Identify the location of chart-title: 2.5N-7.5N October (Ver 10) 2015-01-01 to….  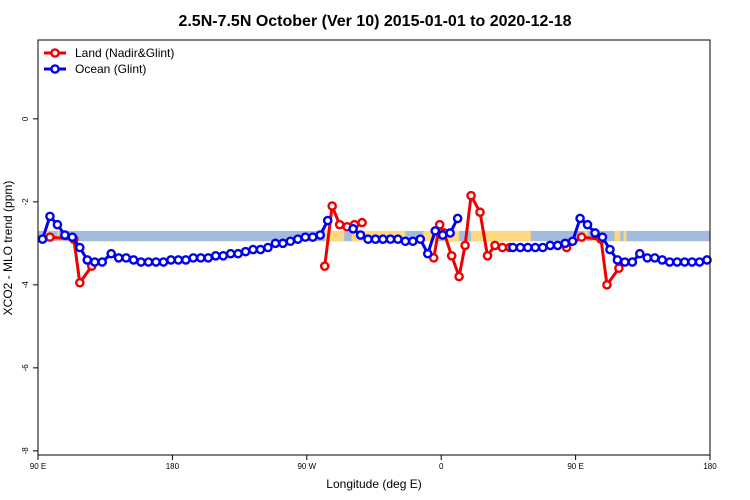
(374, 21).